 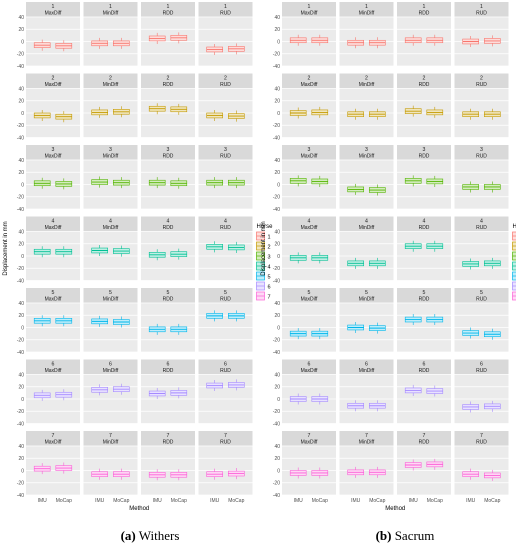 What do you see at coordinates (278, 42) in the screenshot?
I see `panel-sacrum-r1-c1-ytick-label: 0` at bounding box center [278, 42].